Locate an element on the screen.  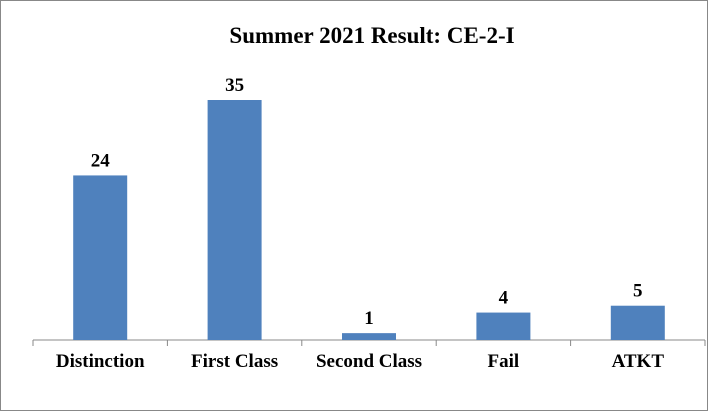
x-tick-label: First Class is located at coordinates (235, 361).